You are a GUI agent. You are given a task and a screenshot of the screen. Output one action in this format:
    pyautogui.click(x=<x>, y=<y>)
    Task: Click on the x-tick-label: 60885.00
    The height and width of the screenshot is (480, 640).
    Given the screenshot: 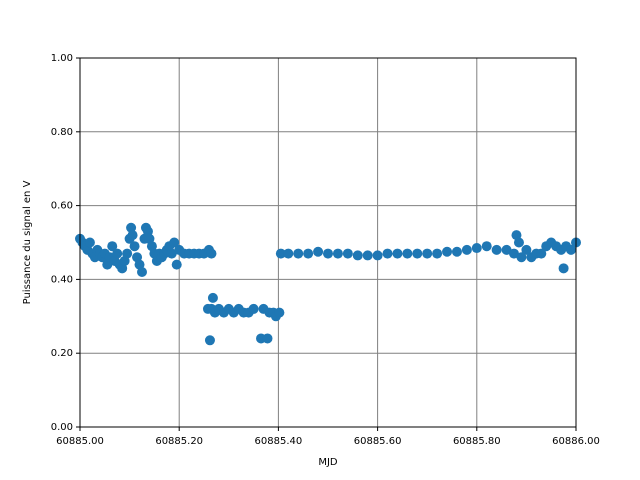 What is the action you would take?
    pyautogui.click(x=80, y=441)
    